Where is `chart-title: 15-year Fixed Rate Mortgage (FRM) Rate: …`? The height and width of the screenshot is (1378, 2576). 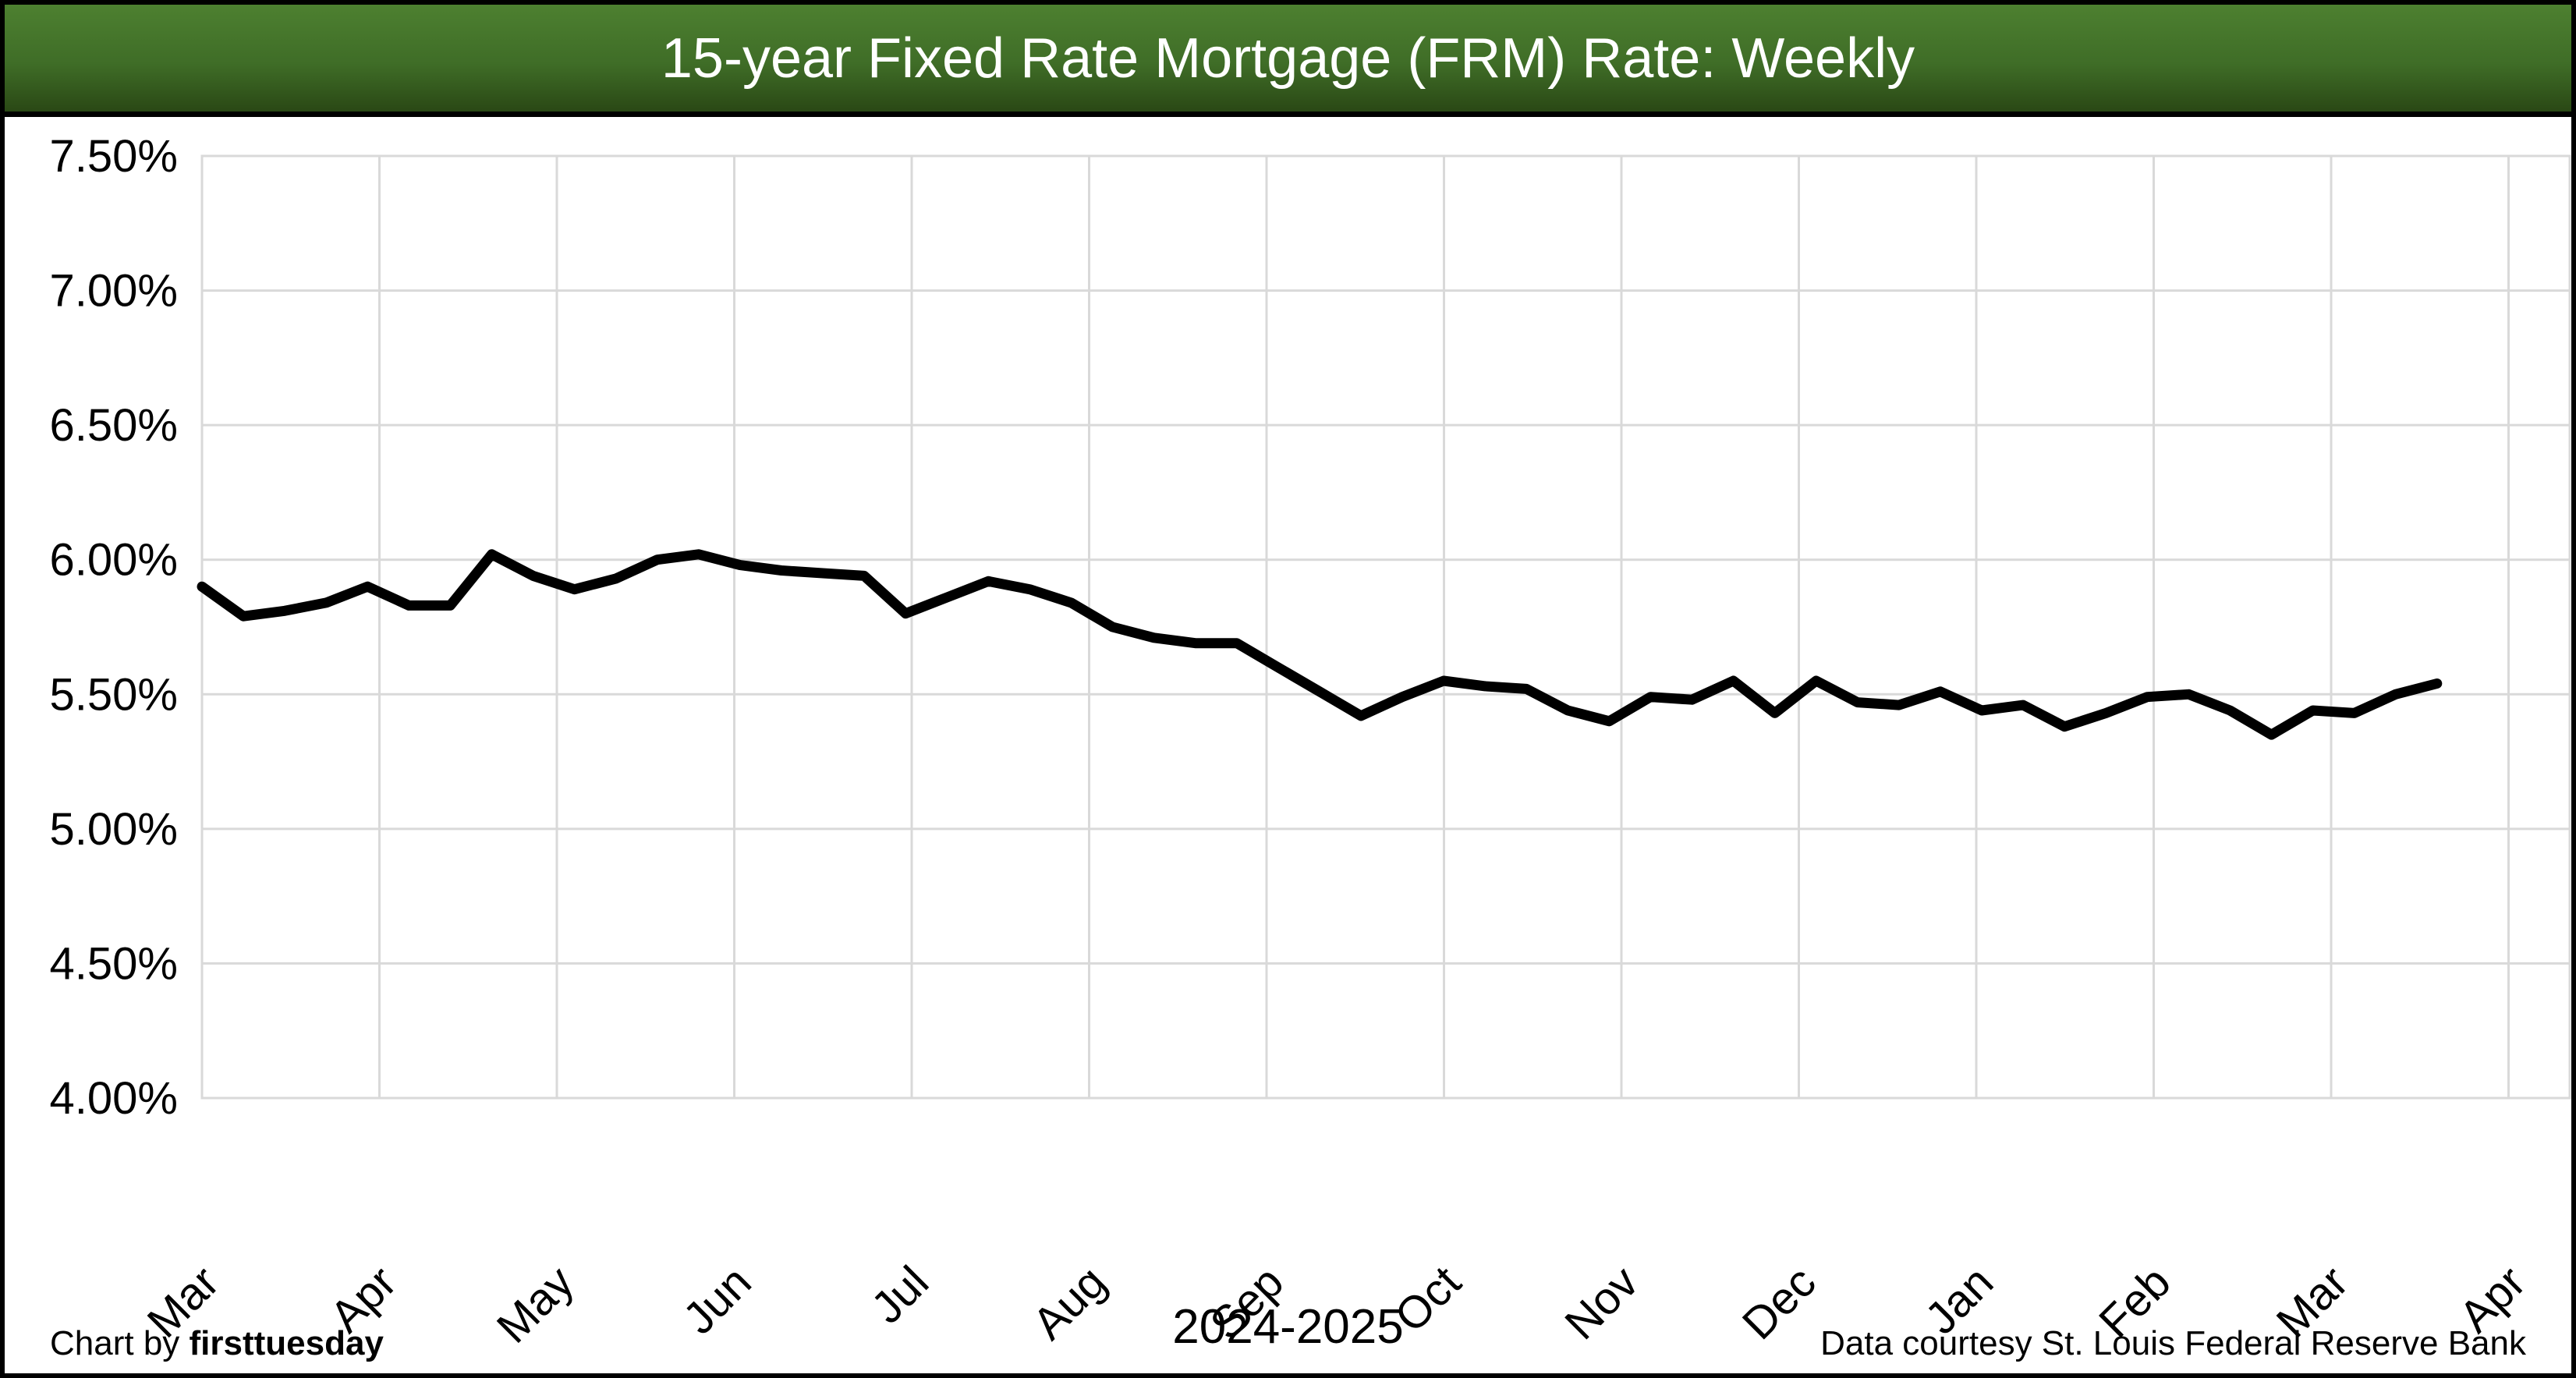
chart-title: 15-year Fixed Rate Mortgage (FRM) Rate: … is located at coordinates (1288, 59).